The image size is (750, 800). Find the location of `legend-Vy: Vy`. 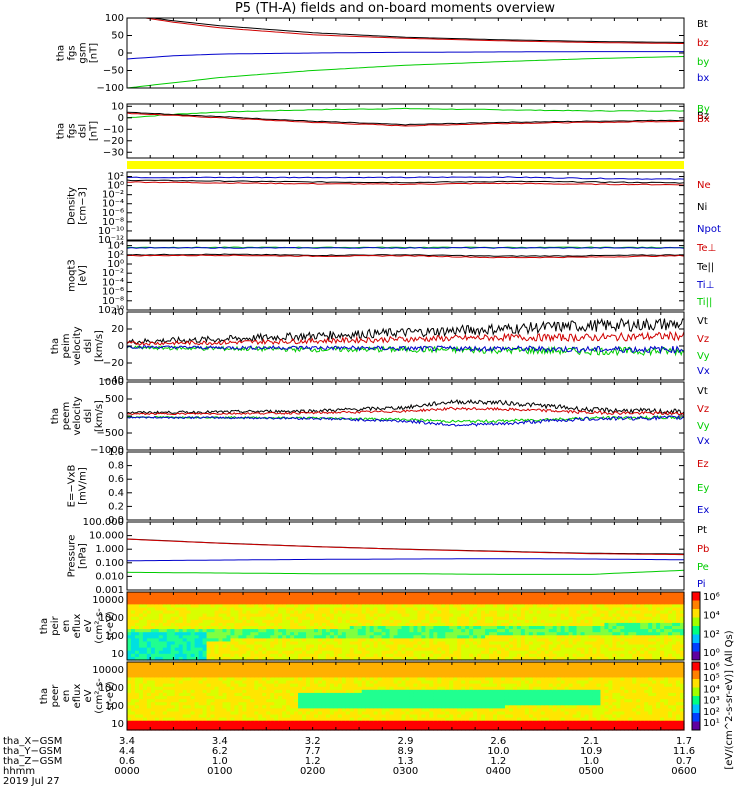

legend-Vy: Vy is located at coordinates (703, 426).